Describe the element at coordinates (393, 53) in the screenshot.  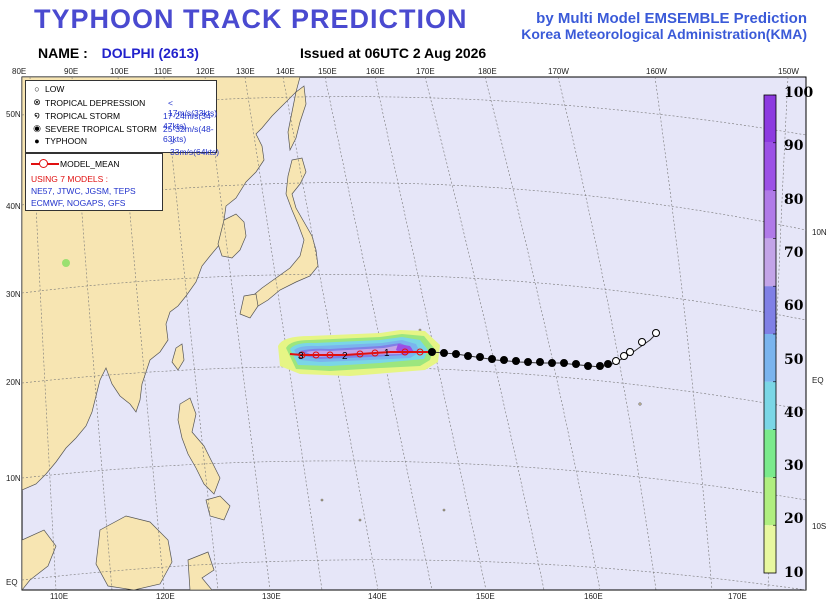
I see `issued-time: Issued at 06UTC 2 Aug 2026` at that location.